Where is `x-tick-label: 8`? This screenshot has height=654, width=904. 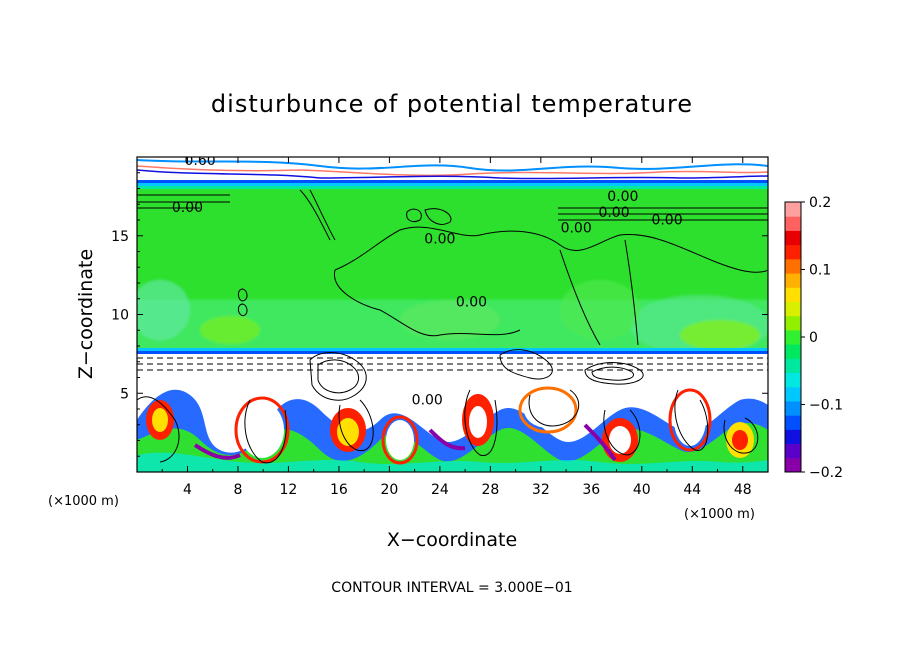 x-tick-label: 8 is located at coordinates (237, 490).